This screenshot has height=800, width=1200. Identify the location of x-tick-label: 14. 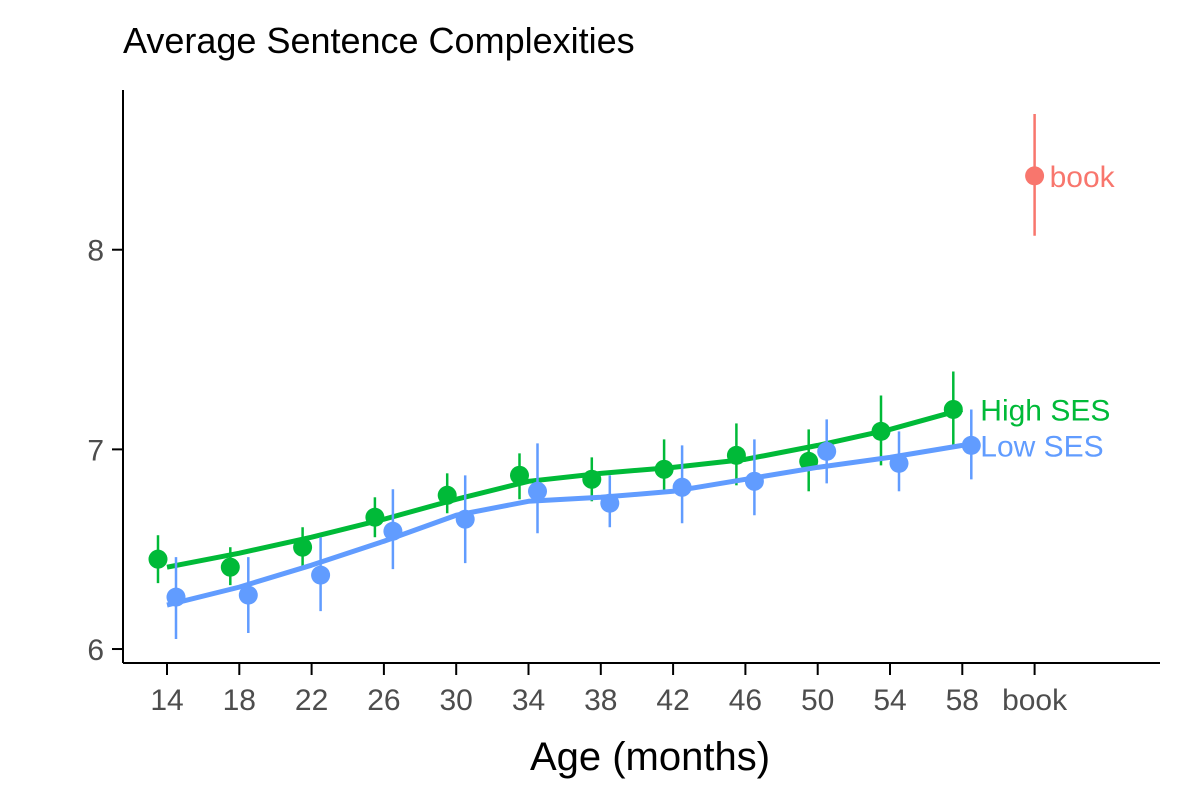
(166, 700).